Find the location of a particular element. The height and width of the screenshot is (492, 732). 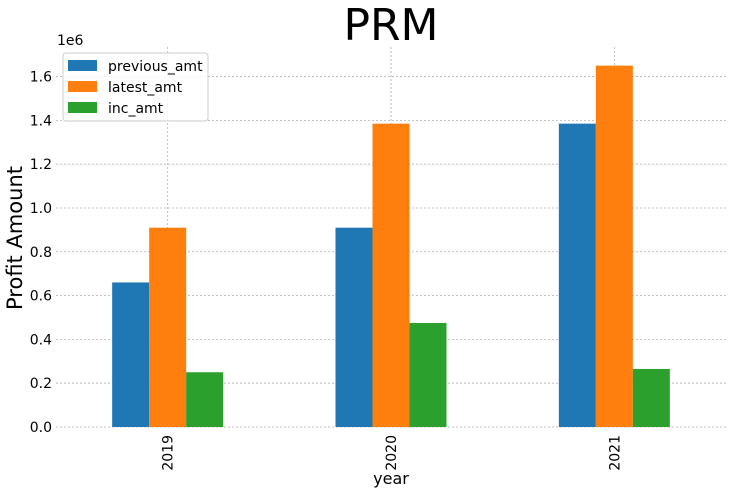

legend-swatch-latest_amt is located at coordinates (82, 86).